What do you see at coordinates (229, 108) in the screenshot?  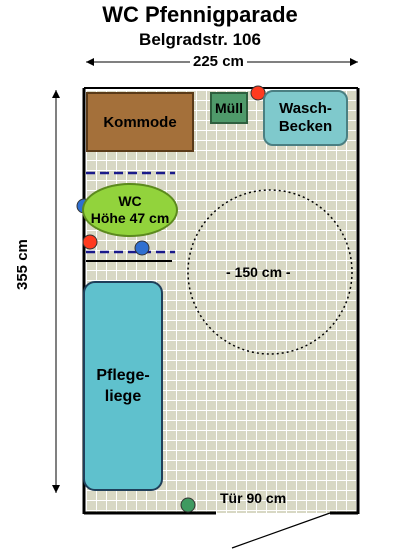 I see `muell-fixture: Müll` at bounding box center [229, 108].